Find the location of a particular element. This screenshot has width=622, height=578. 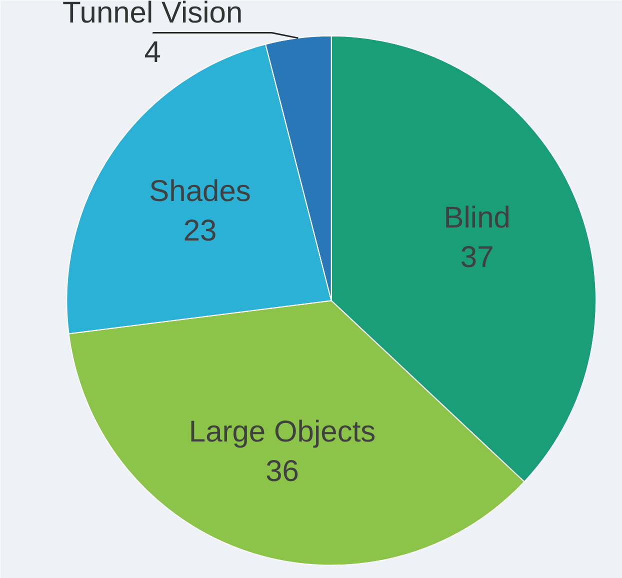

data-label: 4 is located at coordinates (152, 53).